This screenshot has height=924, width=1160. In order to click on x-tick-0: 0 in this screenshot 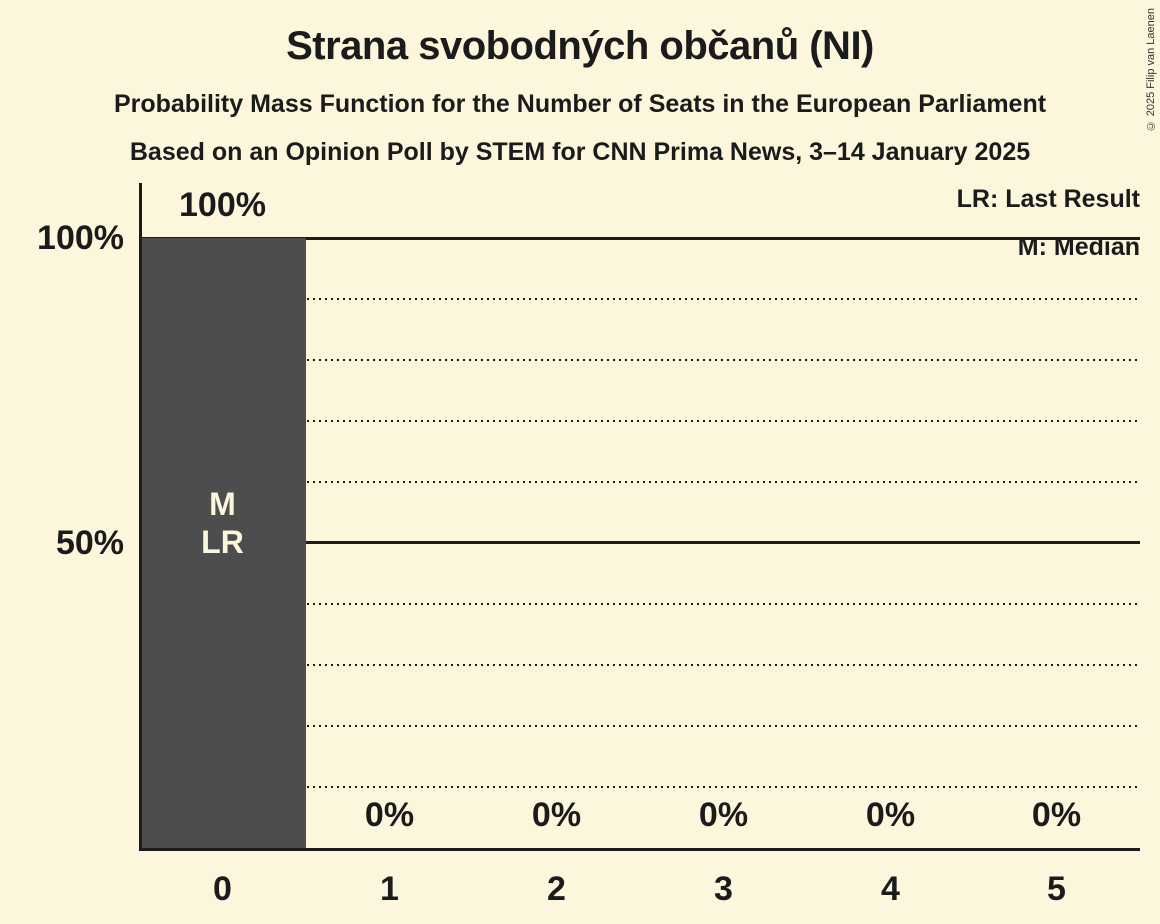, I will do `click(222, 889)`.